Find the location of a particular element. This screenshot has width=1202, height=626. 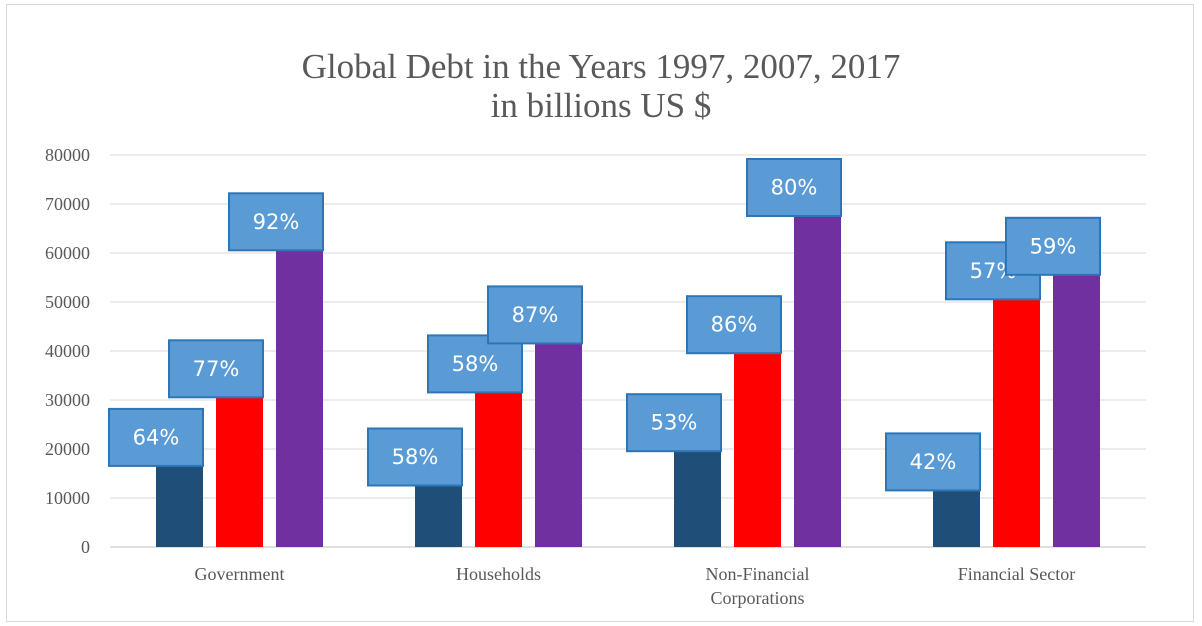

data-label: 92% is located at coordinates (276, 222).